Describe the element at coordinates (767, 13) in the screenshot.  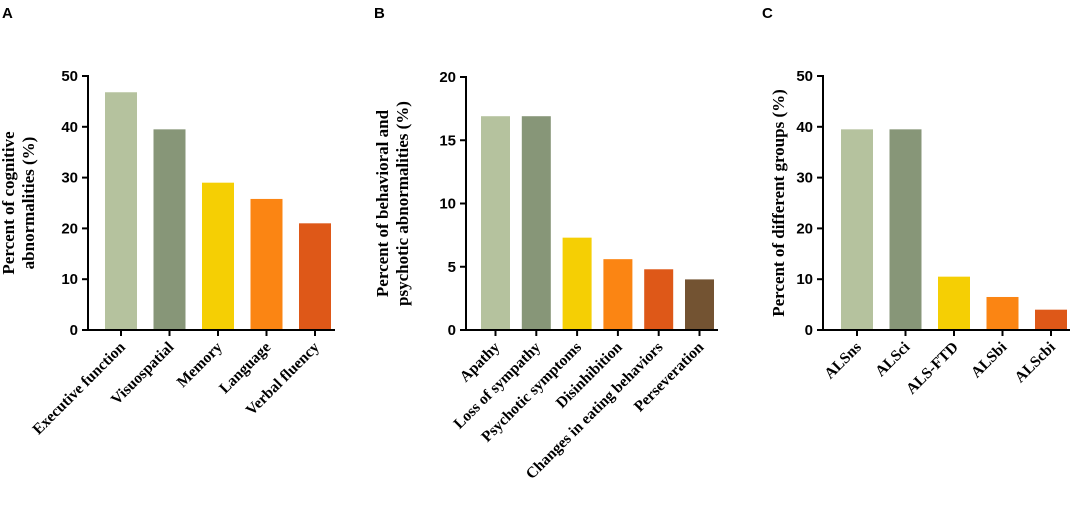
I see `panel-c-letter: C` at that location.